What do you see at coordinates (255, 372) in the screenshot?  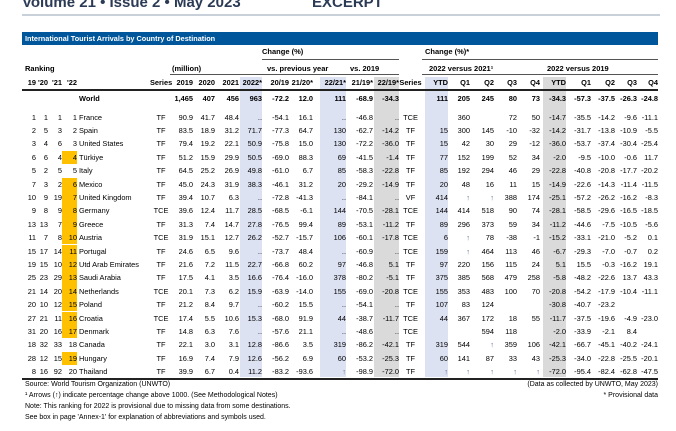 I see `value-cell: 11.2` at bounding box center [255, 372].